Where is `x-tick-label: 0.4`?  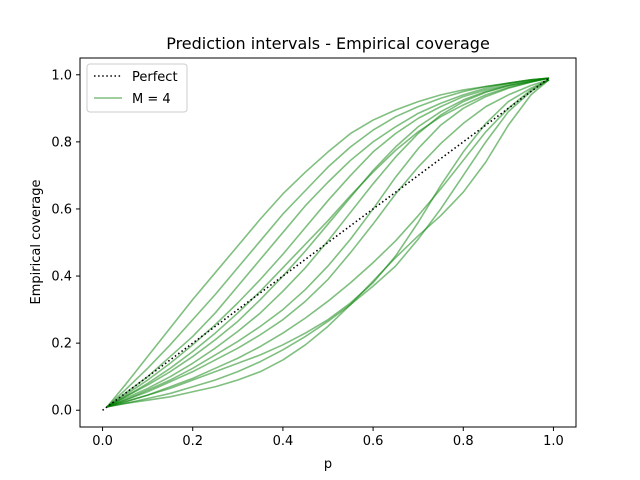
x-tick-label: 0.4 is located at coordinates (283, 441).